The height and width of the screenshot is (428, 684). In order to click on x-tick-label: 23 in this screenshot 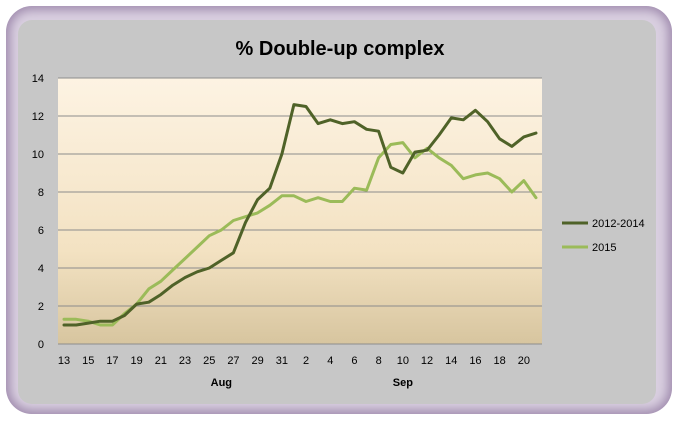, I will do `click(185, 361)`.